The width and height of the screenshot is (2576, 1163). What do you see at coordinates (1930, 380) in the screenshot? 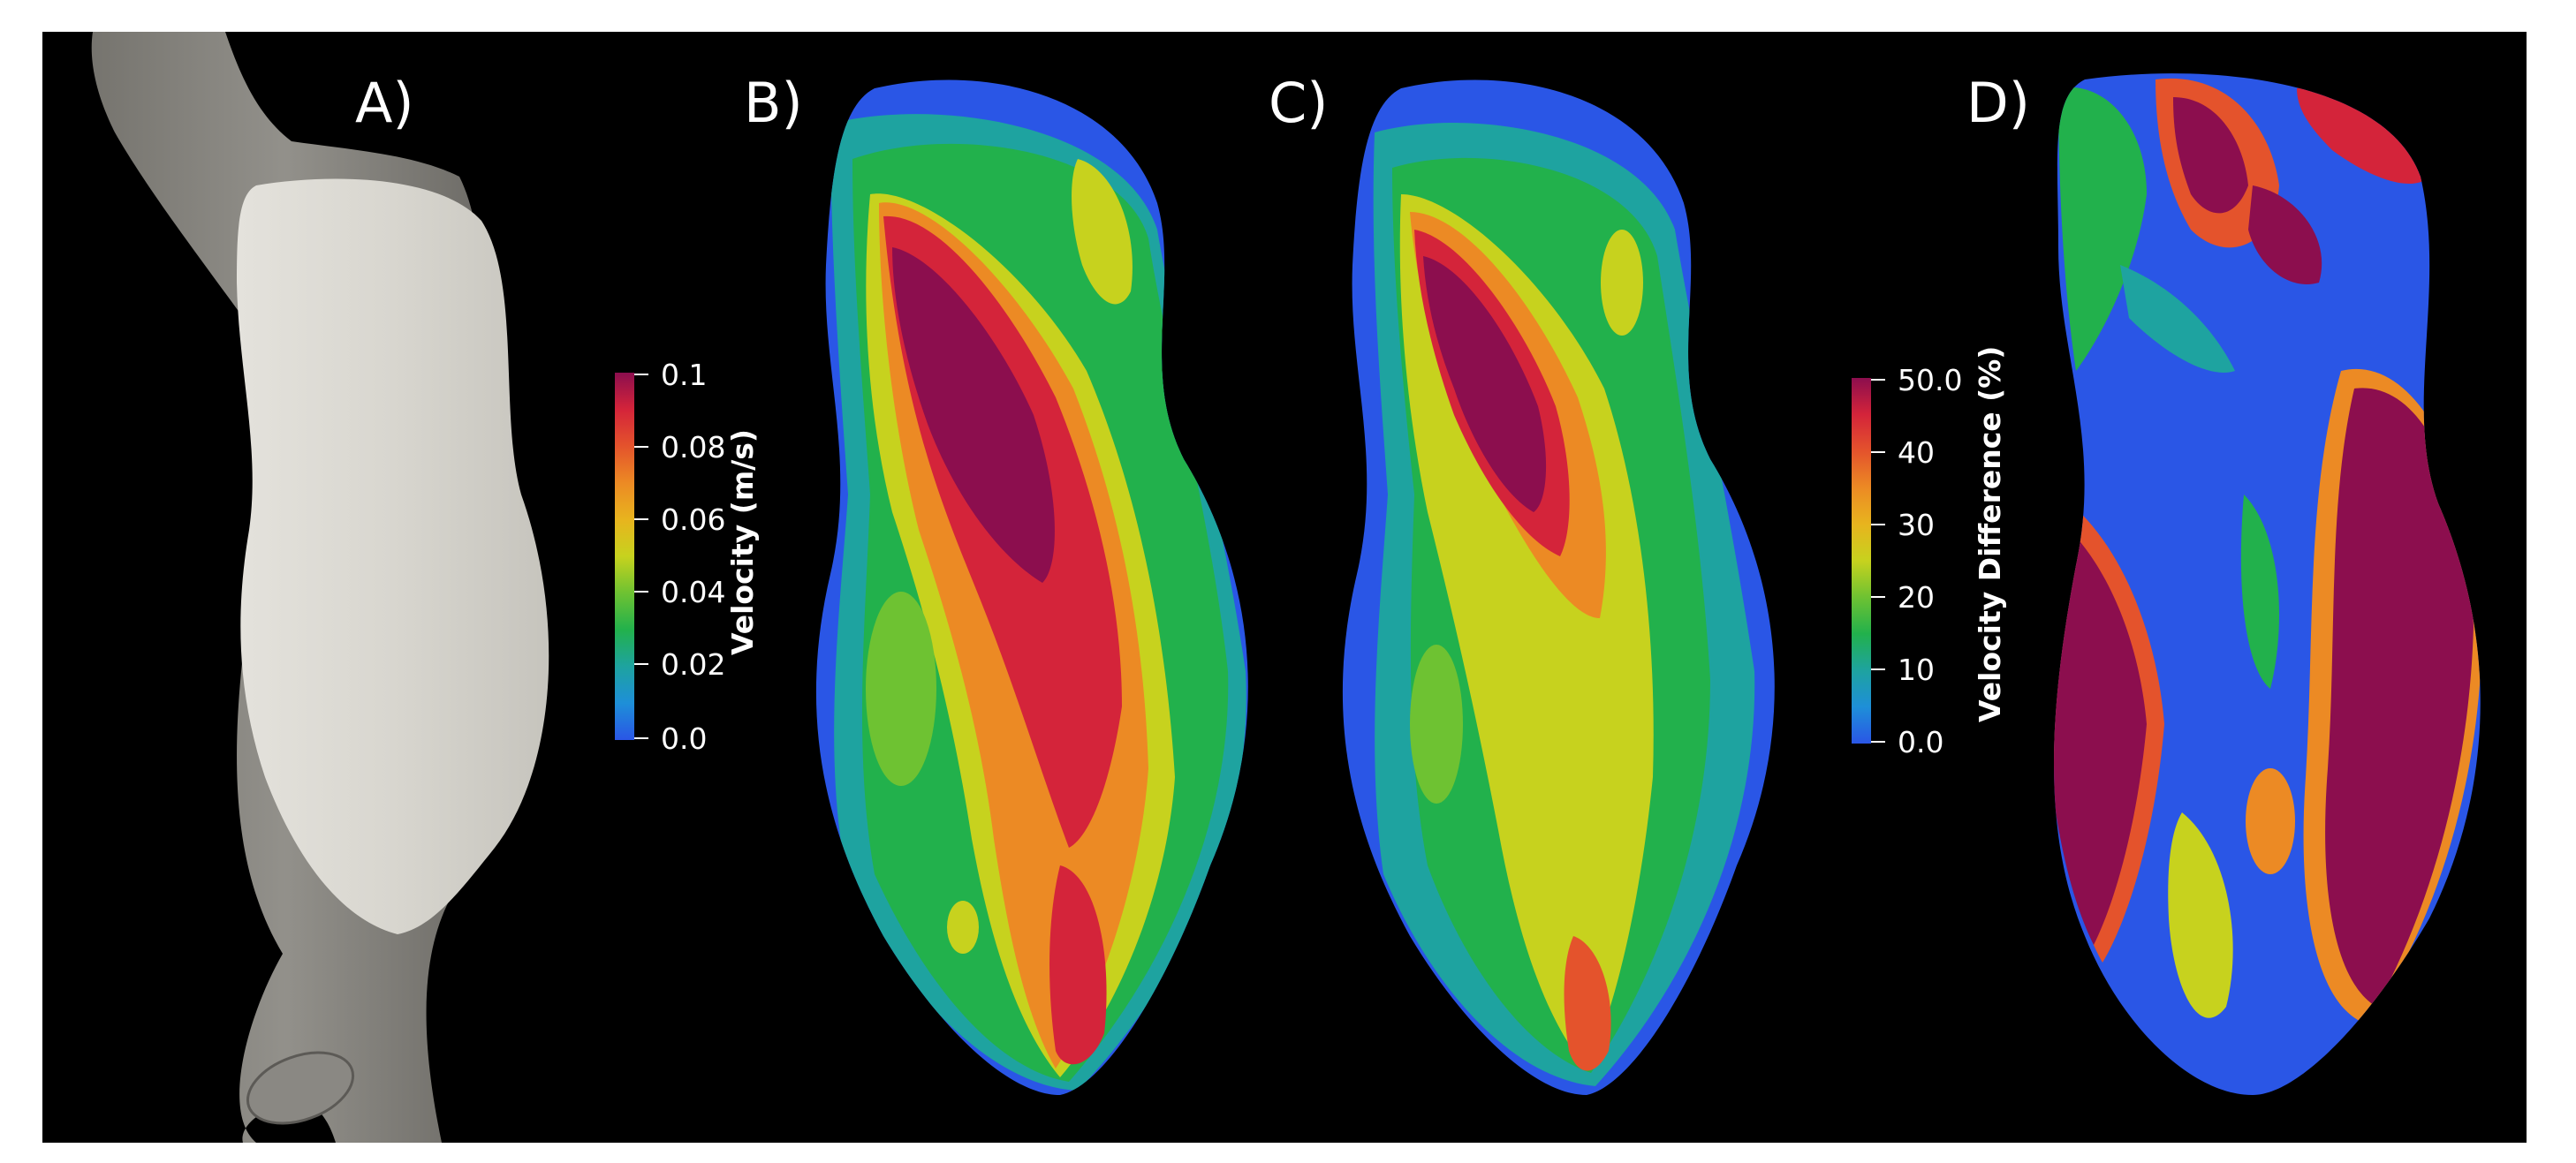
I see `difference-tick-1: 50.0` at bounding box center [1930, 380].